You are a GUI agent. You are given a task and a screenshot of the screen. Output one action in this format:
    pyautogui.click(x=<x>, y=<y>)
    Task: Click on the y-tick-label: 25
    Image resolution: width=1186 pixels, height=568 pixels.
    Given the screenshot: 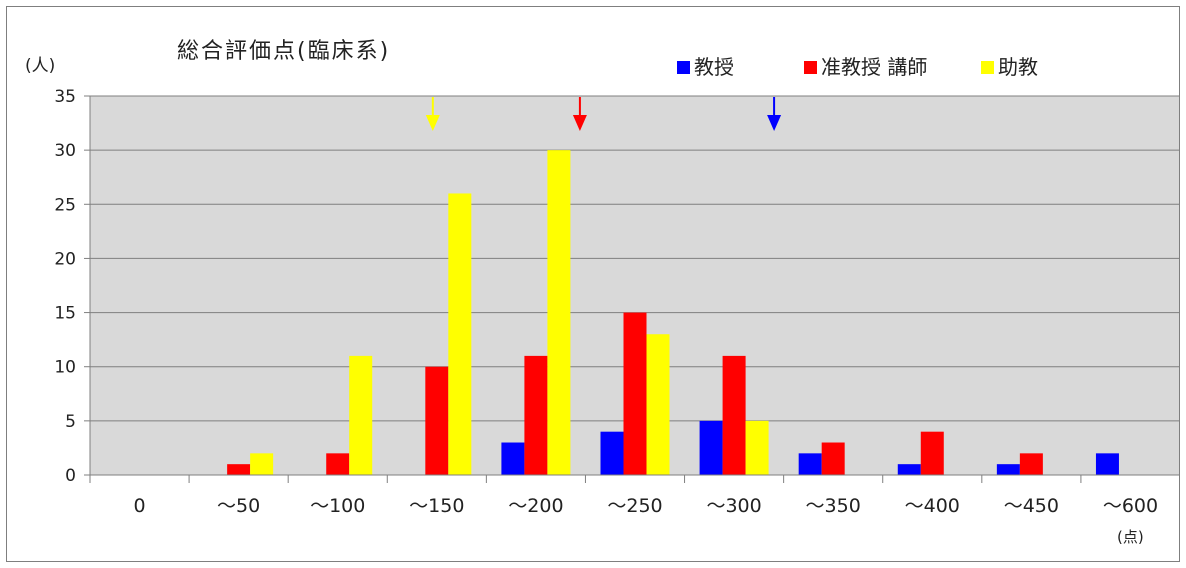 What is the action you would take?
    pyautogui.click(x=65, y=205)
    